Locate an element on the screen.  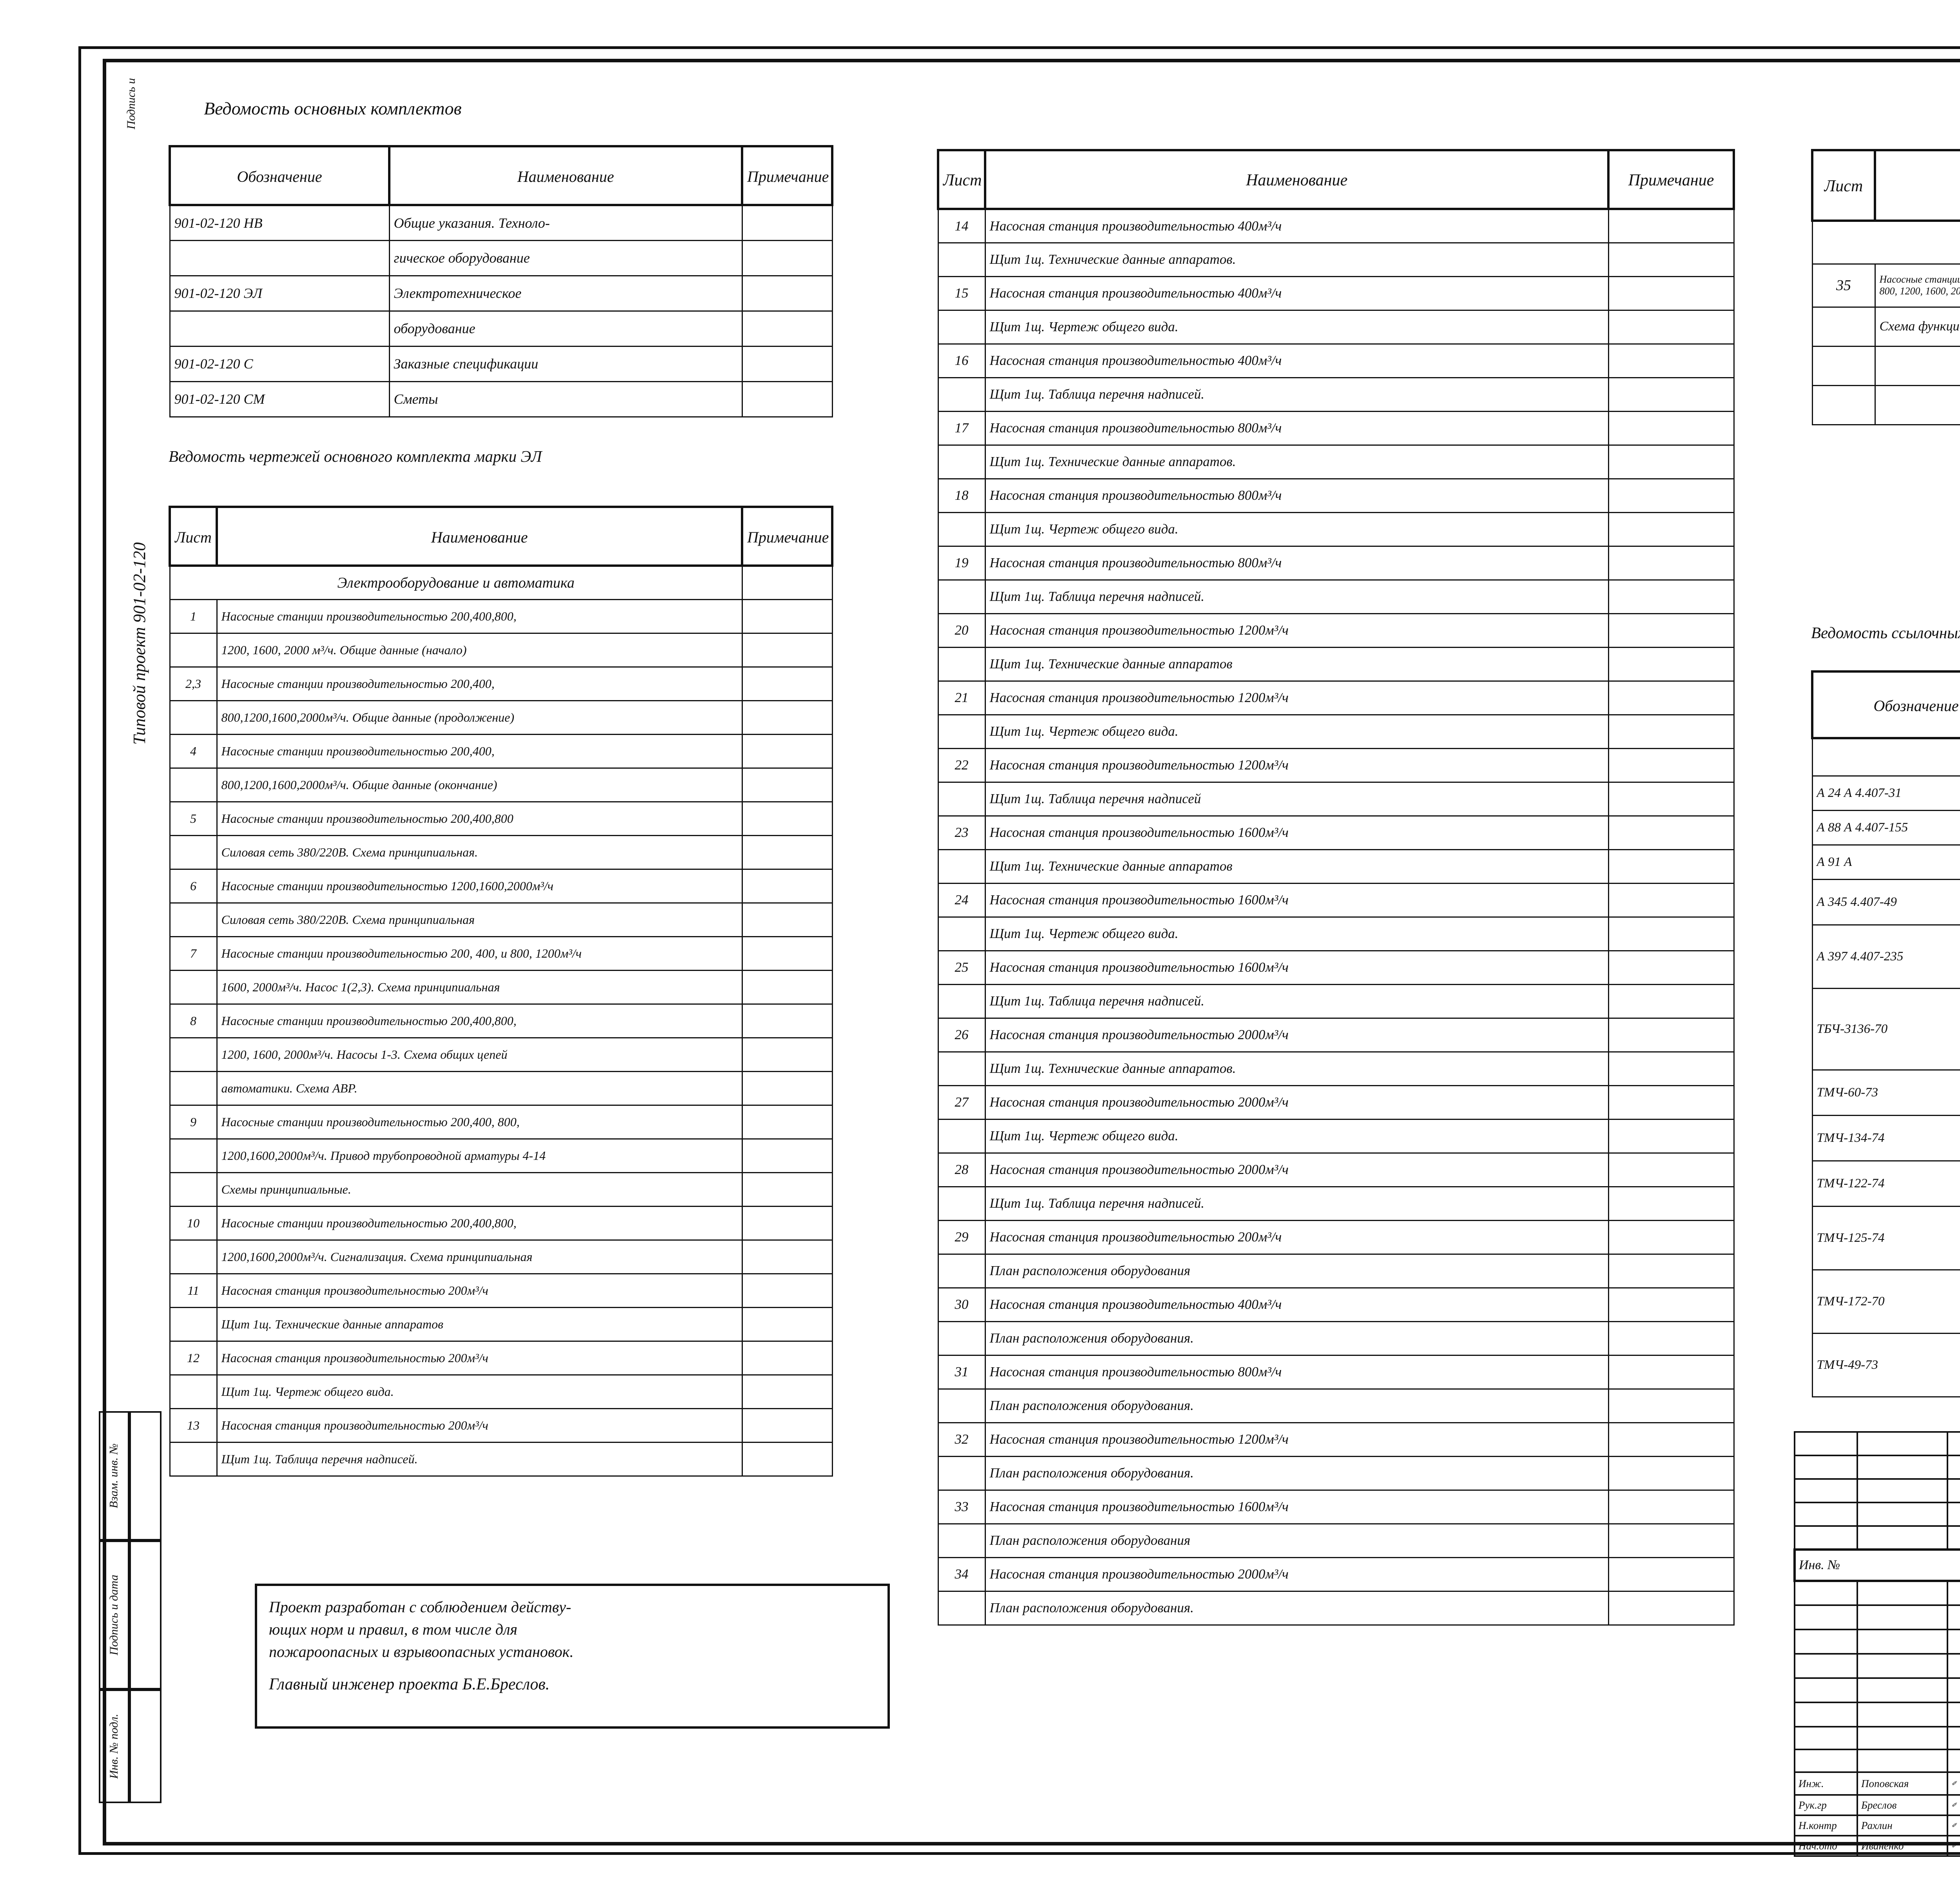
row-sheet-number: 8 is located at coordinates (193, 1020).